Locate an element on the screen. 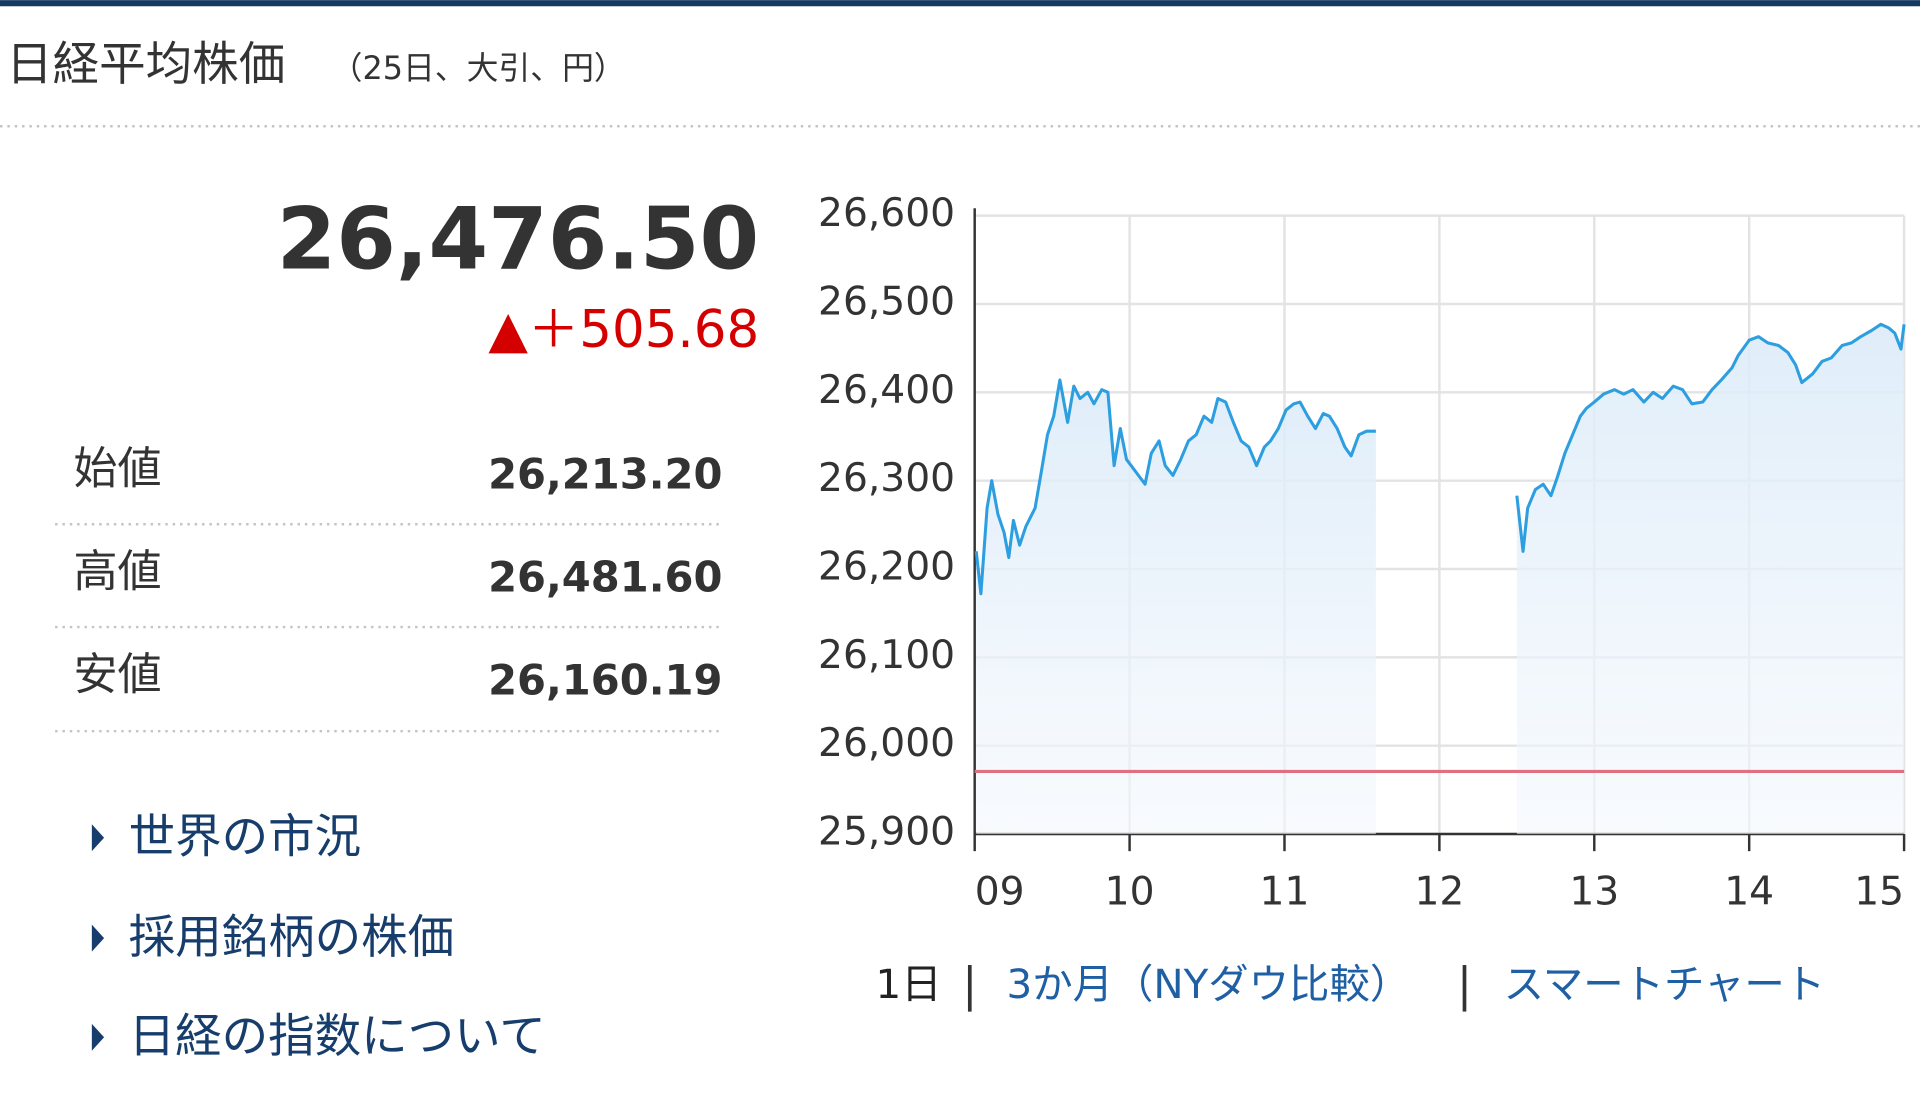 This screenshot has width=1920, height=1106. y-tick-label: 26,600 is located at coordinates (886, 213).